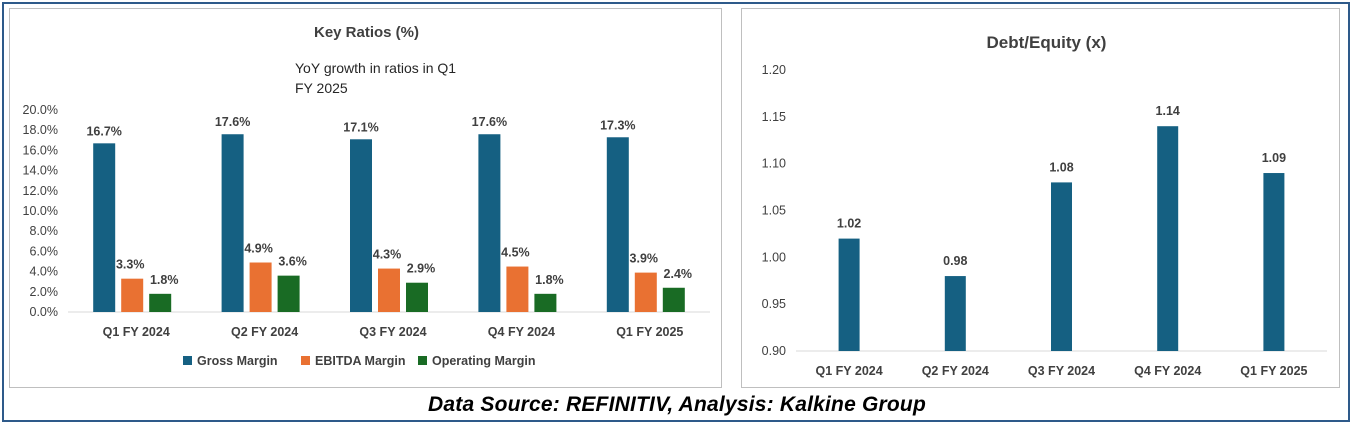 The image size is (1354, 426). Describe the element at coordinates (237, 361) in the screenshot. I see `legend-label: Gross Margin` at that location.